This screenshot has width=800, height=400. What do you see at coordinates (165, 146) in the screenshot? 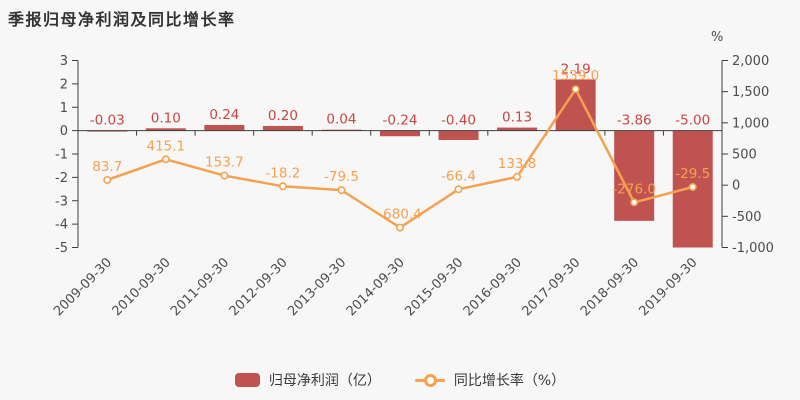
I see `line-value-label: 415.1` at bounding box center [165, 146].